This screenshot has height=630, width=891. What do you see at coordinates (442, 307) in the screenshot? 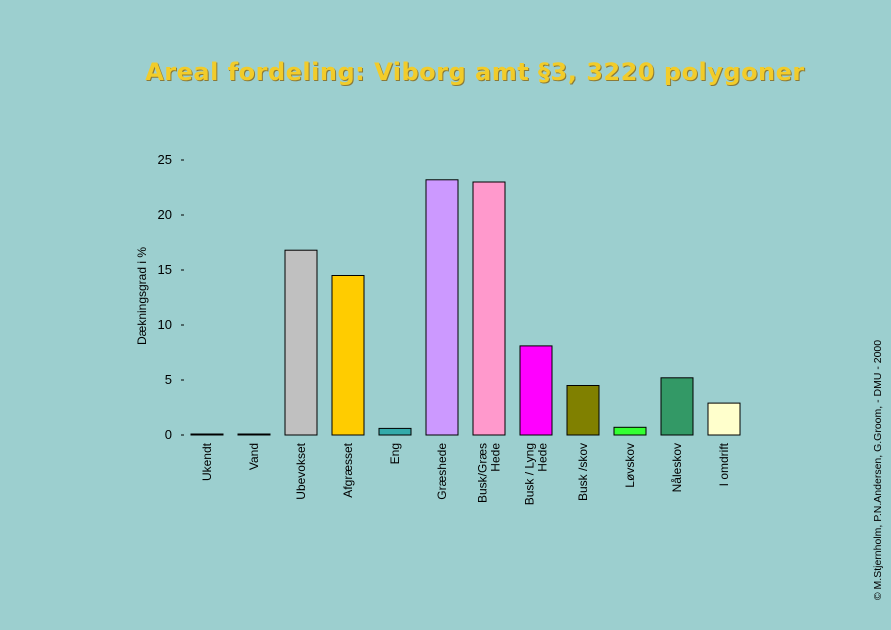
I see `bar-græshede` at bounding box center [442, 307].